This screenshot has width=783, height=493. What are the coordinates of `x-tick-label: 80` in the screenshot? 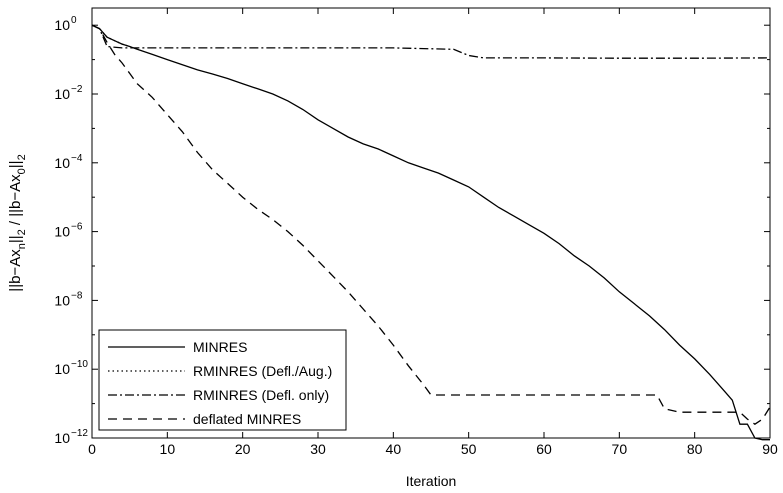 It's located at (695, 449).